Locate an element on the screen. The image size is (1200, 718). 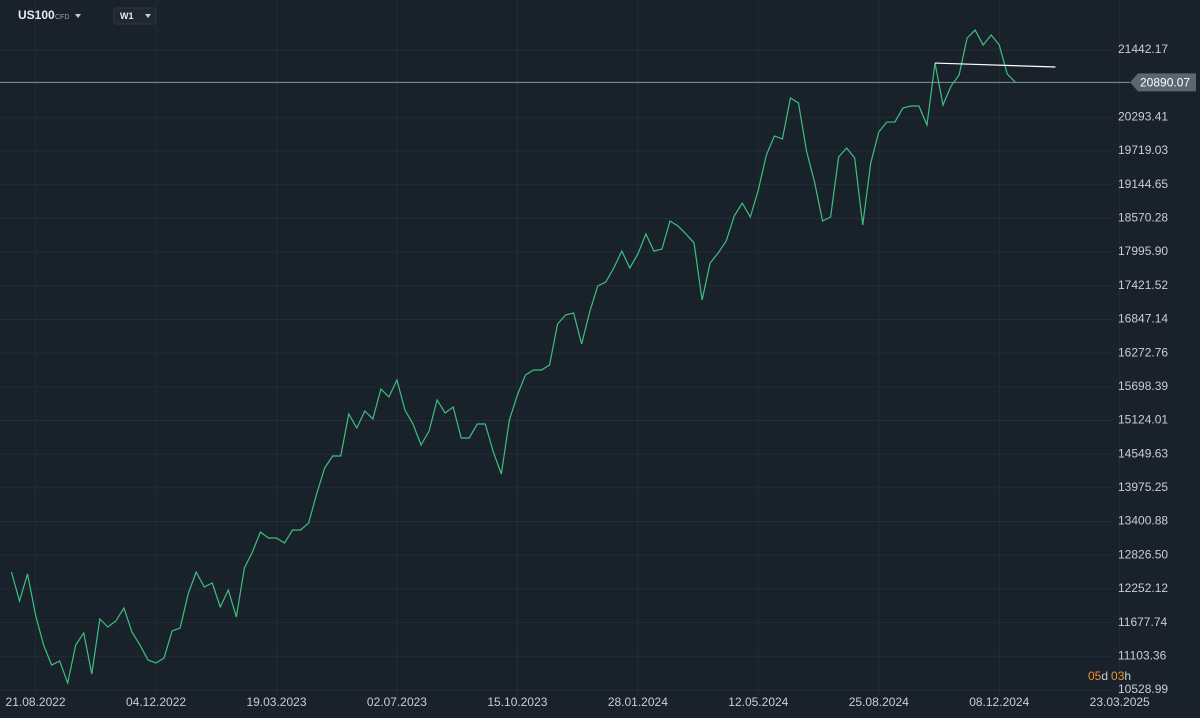
symbol-dropdown is located at coordinates (78, 16).